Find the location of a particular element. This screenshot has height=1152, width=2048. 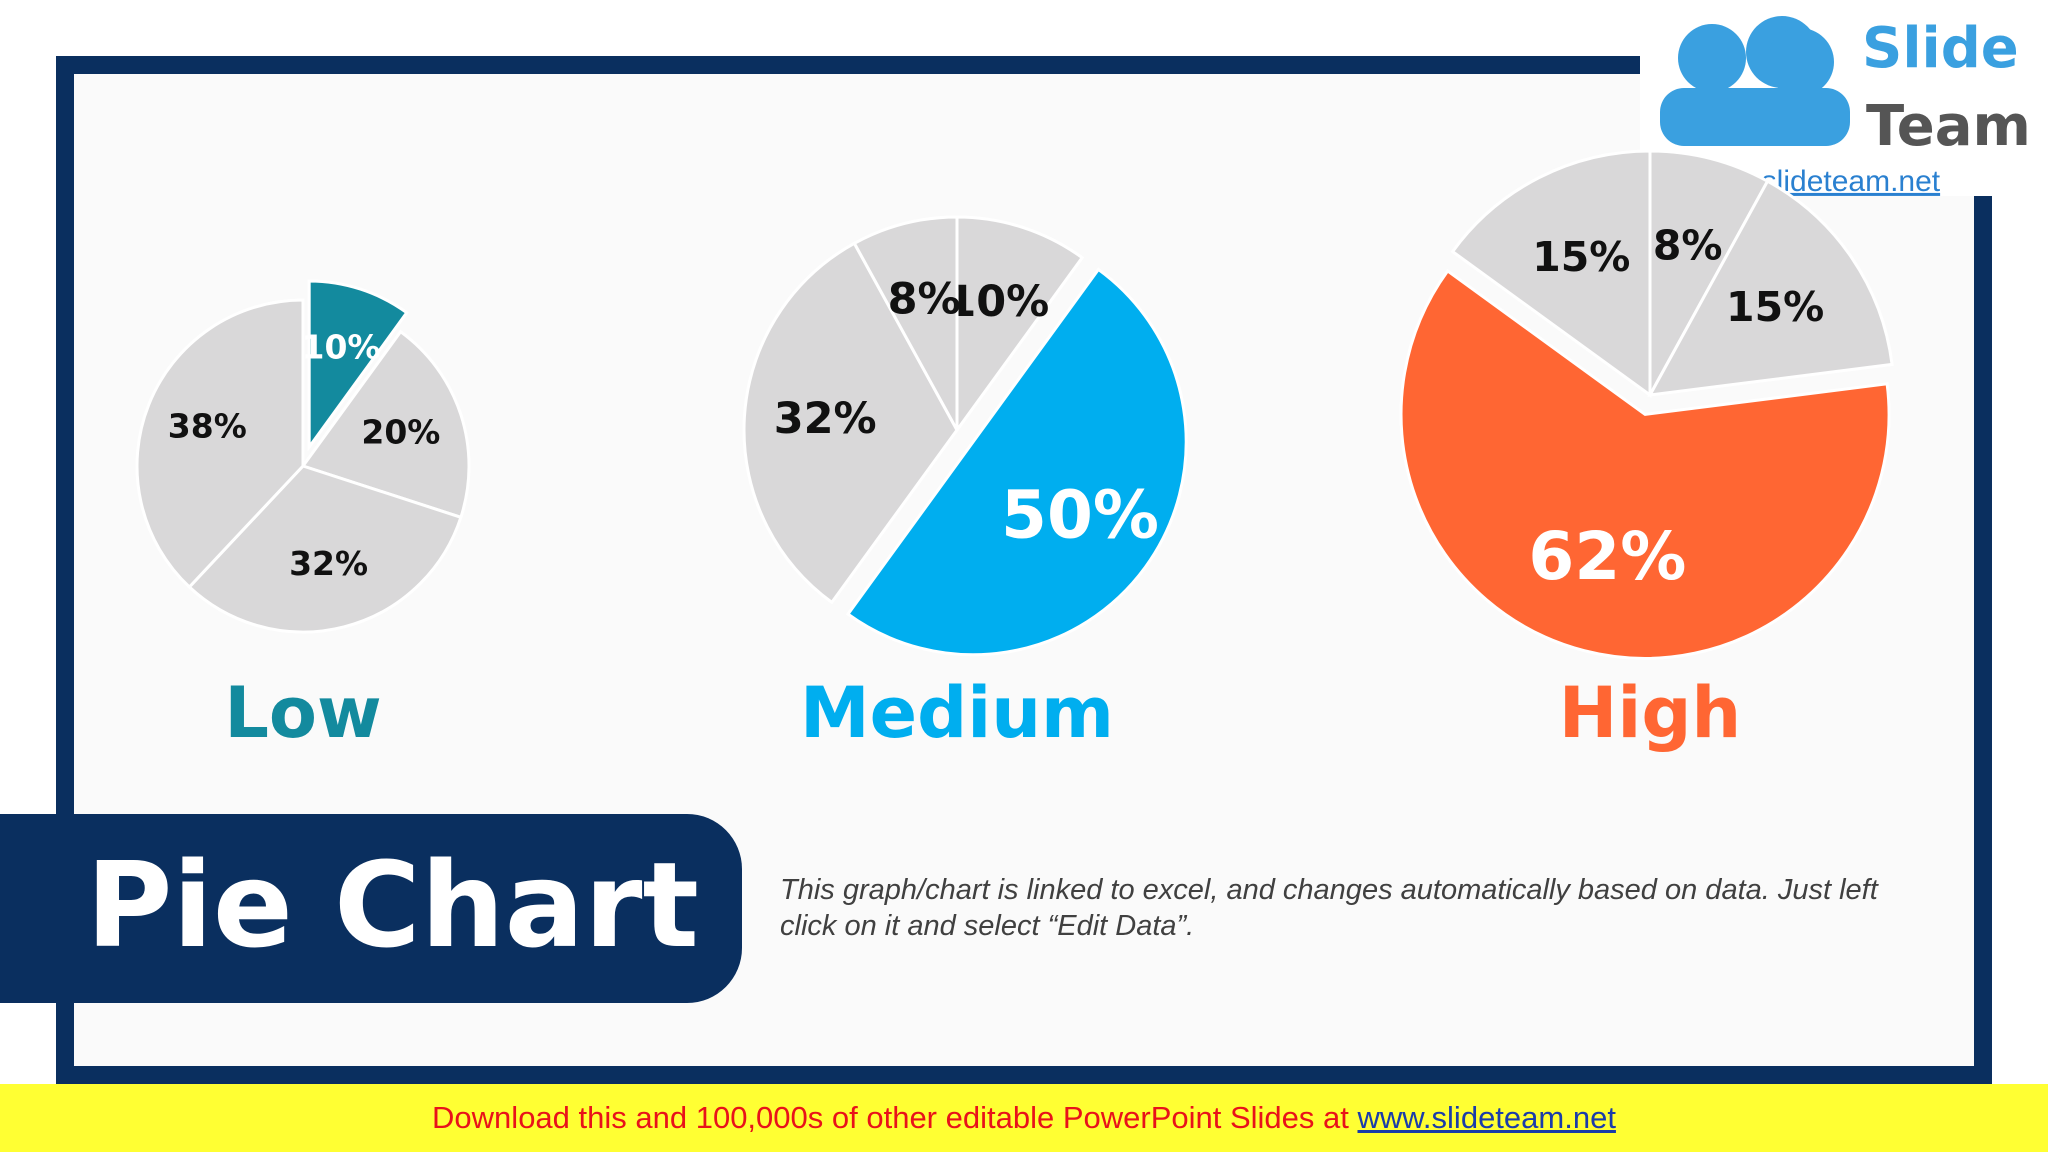

pie-title: Medium is located at coordinates (957, 713).